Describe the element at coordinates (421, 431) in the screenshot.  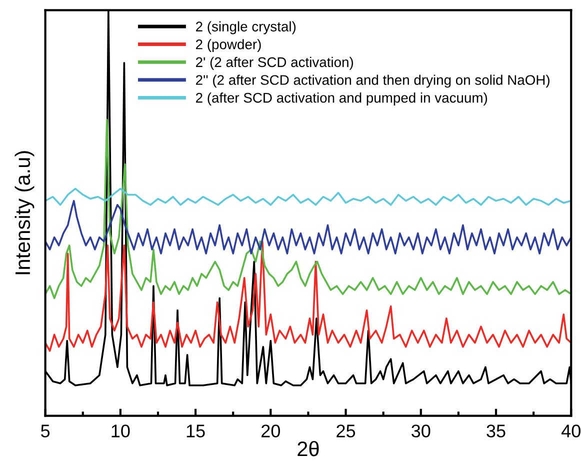
I see `x-tick-label: 30` at that location.